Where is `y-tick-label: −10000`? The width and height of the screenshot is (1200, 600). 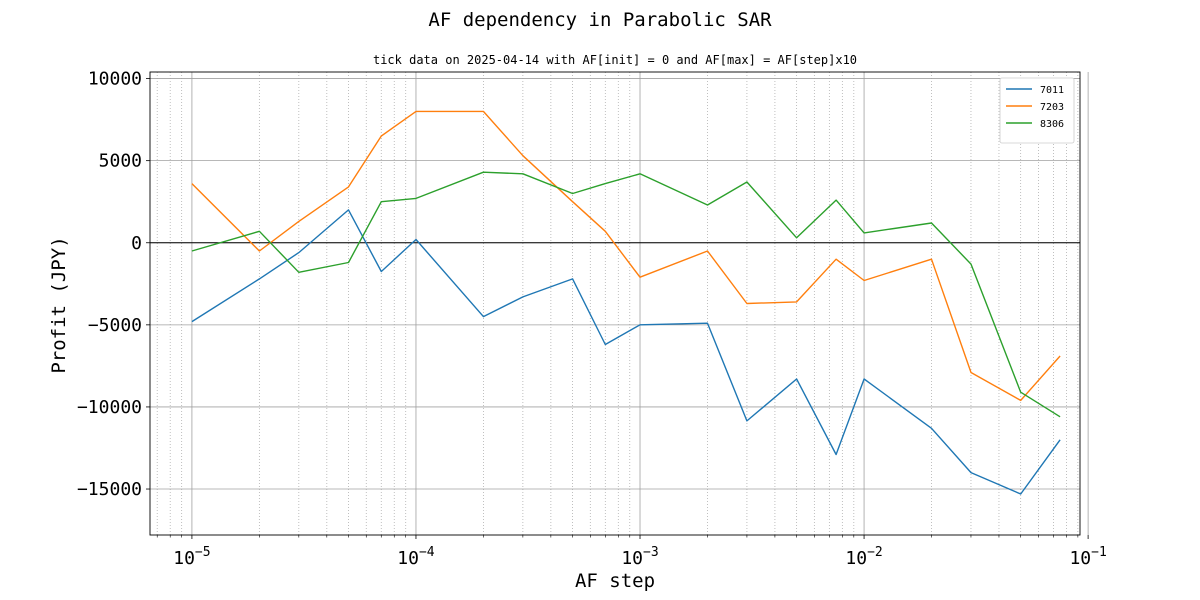
y-tick-label: −10000 is located at coordinates (109, 407).